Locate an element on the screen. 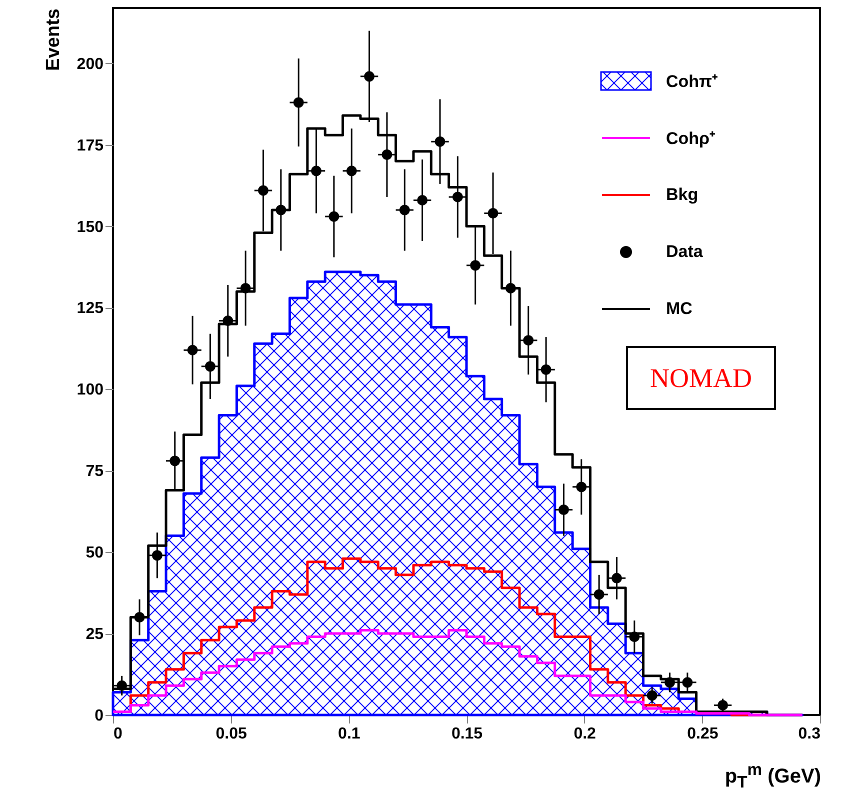 This screenshot has height=796, width=861. legend-label: MC is located at coordinates (679, 308).